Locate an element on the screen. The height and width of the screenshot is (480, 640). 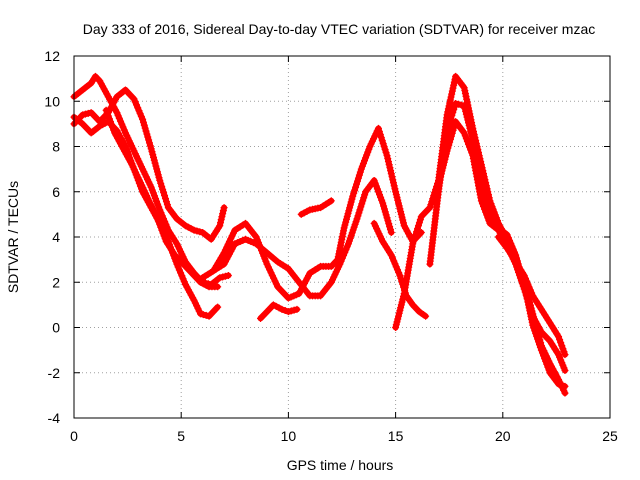
y-tick-label: -4 is located at coordinates (54, 418).